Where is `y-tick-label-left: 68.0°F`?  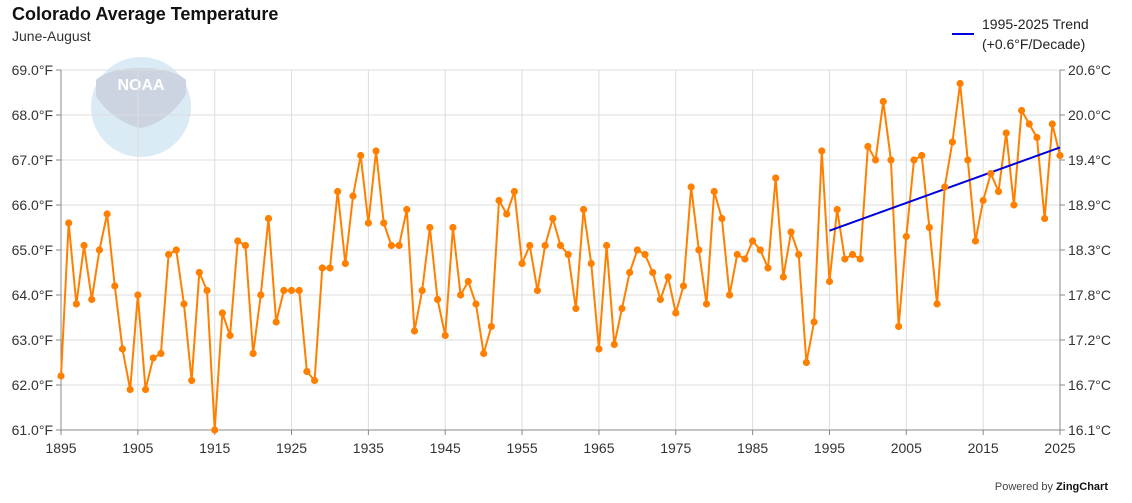
y-tick-label-left: 68.0°F is located at coordinates (32, 115).